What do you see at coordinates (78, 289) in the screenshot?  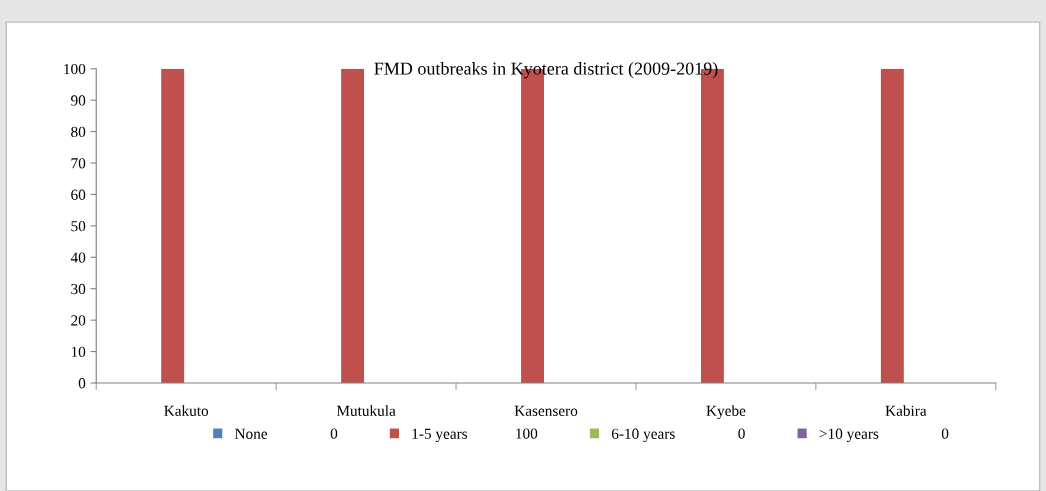 I see `y-tick-label: 30` at bounding box center [78, 289].